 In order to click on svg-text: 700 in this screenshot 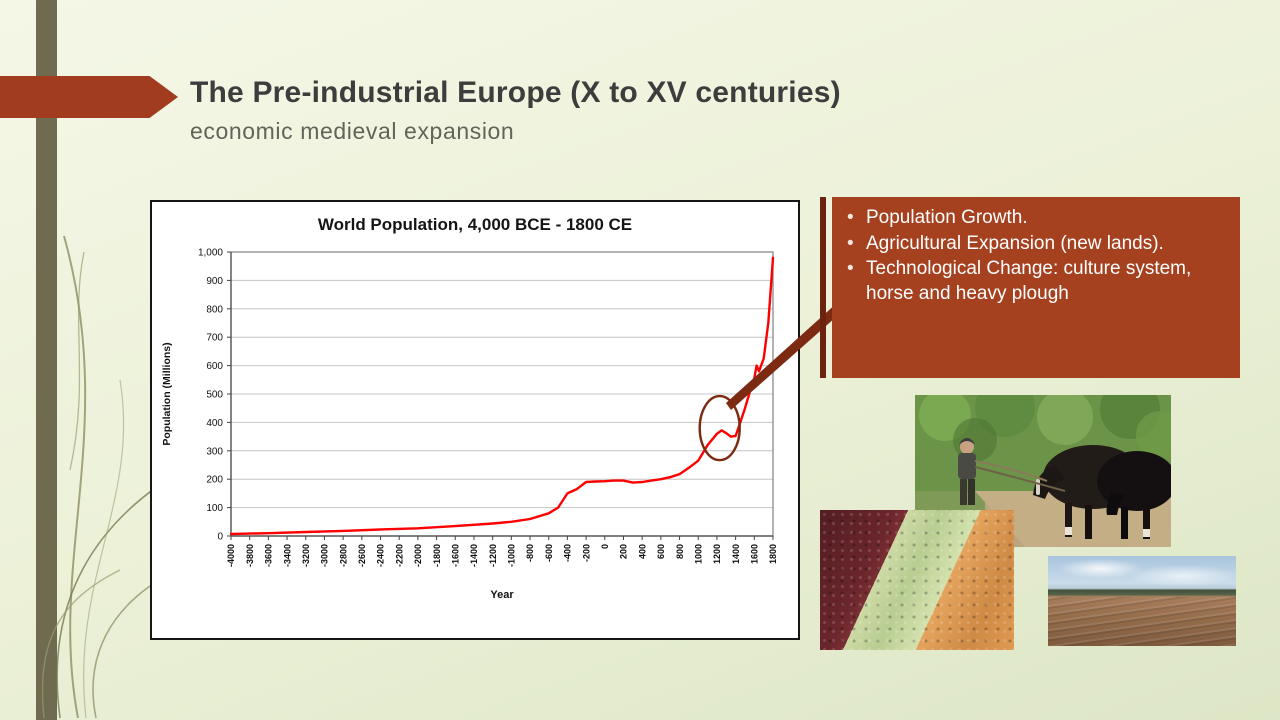, I will do `click(214, 338)`.